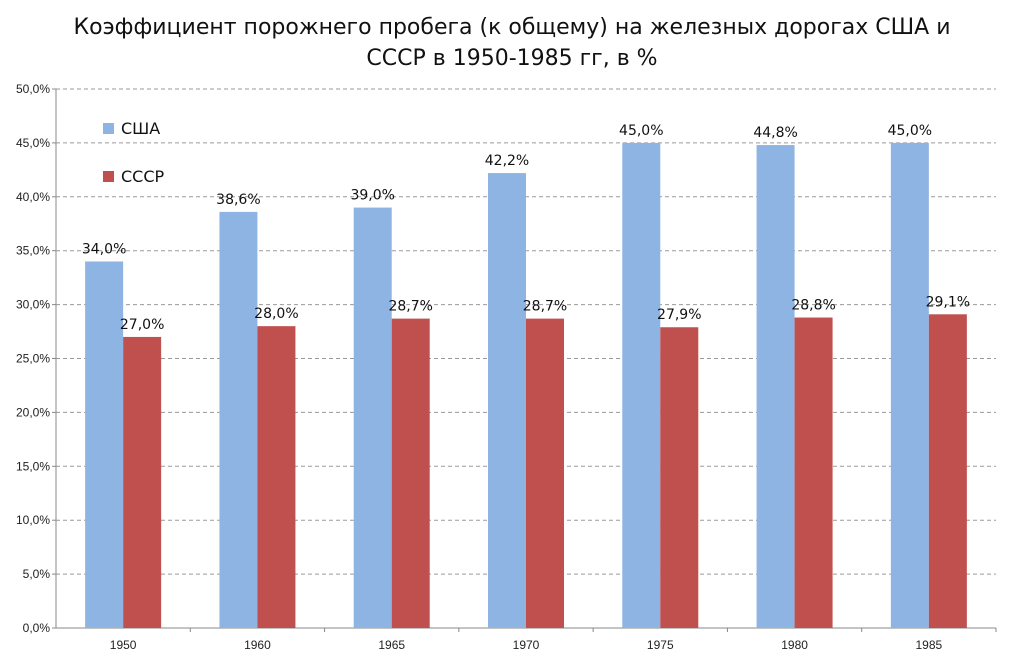 The height and width of the screenshot is (663, 1024). Describe the element at coordinates (143, 176) in the screenshot. I see `legend-label-ussr: СССР` at that location.